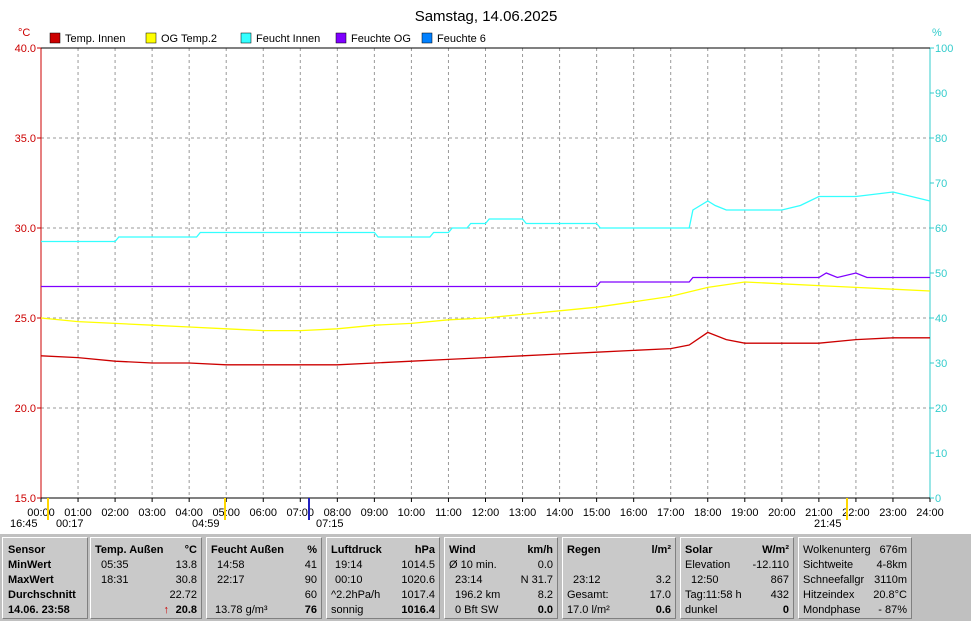  I want to click on y-right-tick-label: 0, so click(938, 499).